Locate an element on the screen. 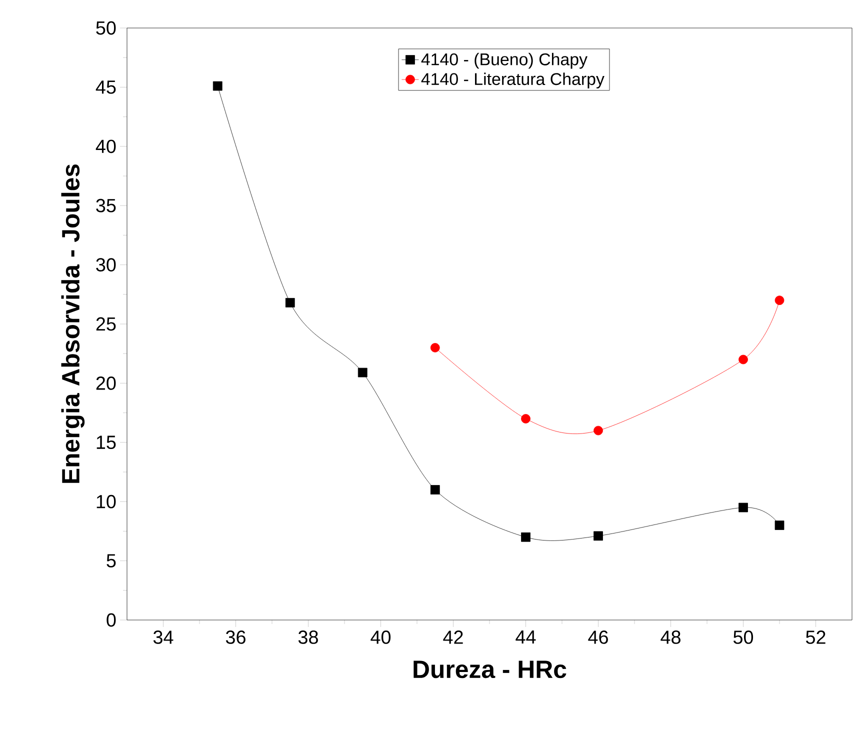  y-tick-label: 10 is located at coordinates (106, 501).